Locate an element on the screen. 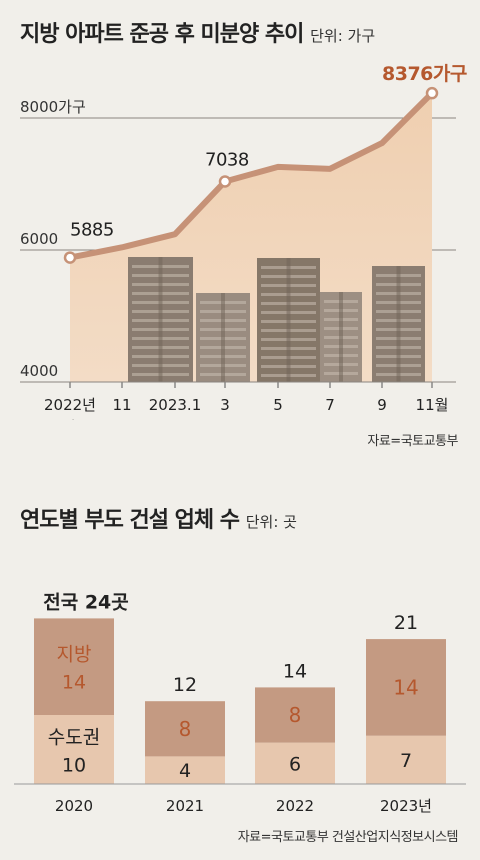  data-label: 7038 is located at coordinates (227, 159).